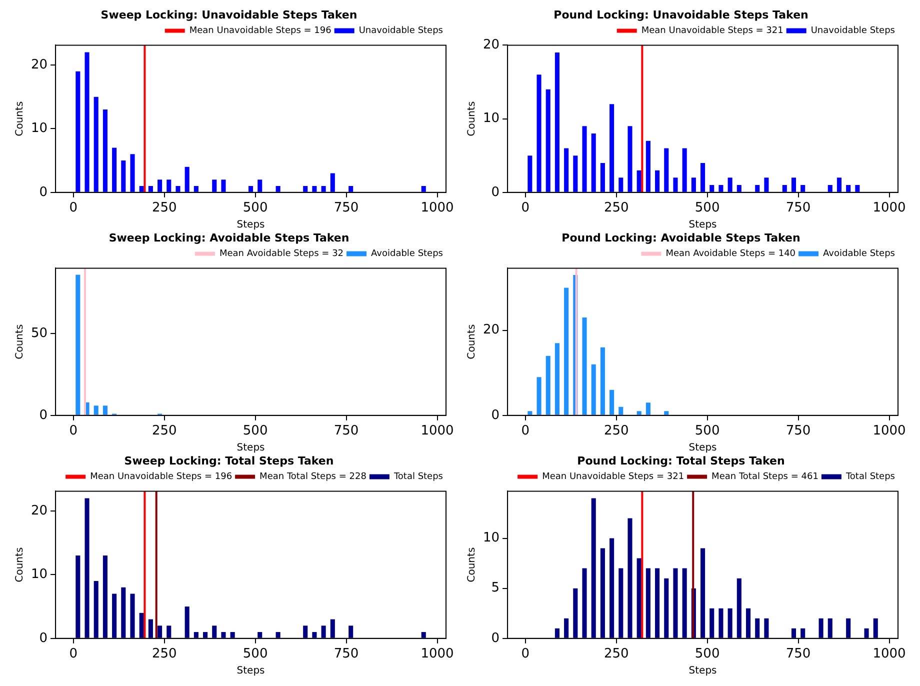 The width and height of the screenshot is (920, 686). What do you see at coordinates (229, 237) in the screenshot?
I see `chart-title: Sweep Locking: Avoidable Steps Taken` at bounding box center [229, 237].